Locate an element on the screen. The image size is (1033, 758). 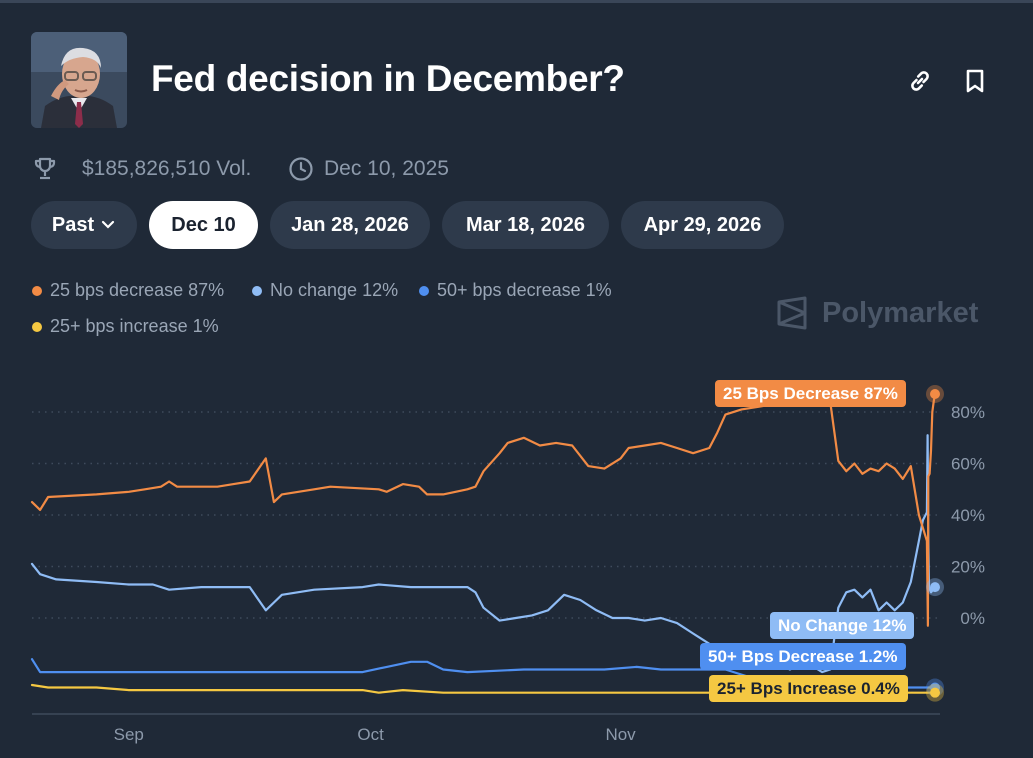
portrait-image is located at coordinates (79, 80).